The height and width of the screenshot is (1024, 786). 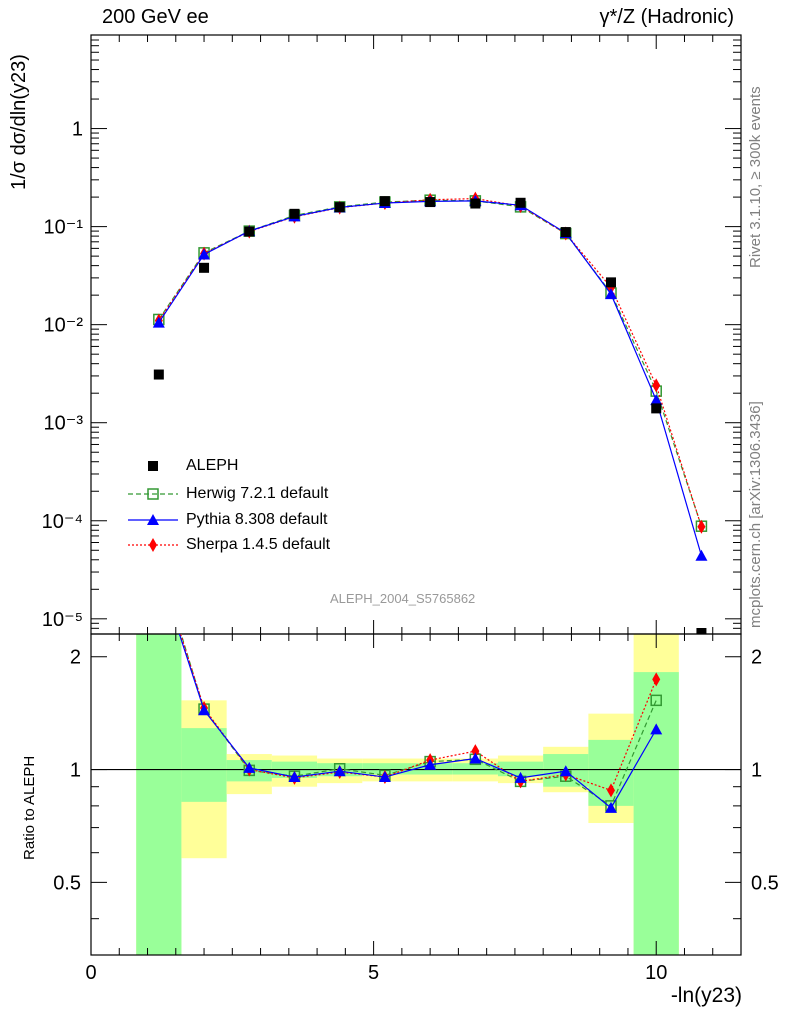 What do you see at coordinates (403, 598) in the screenshot?
I see `analysis-id: ALEPH_2004_S5765862` at bounding box center [403, 598].